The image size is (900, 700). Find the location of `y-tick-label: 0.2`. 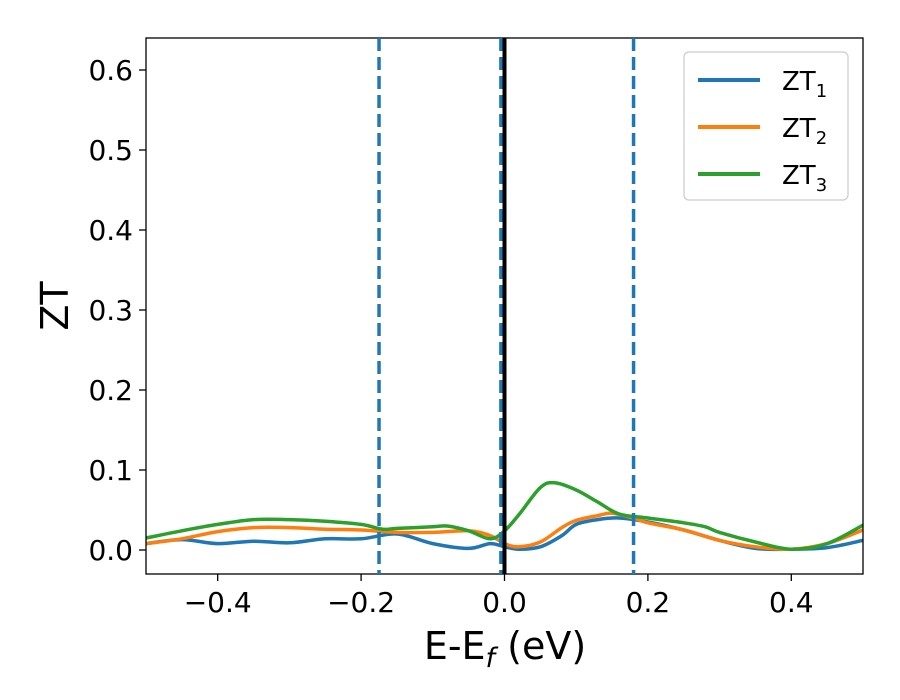

y-tick-label: 0.2 is located at coordinates (110, 390).